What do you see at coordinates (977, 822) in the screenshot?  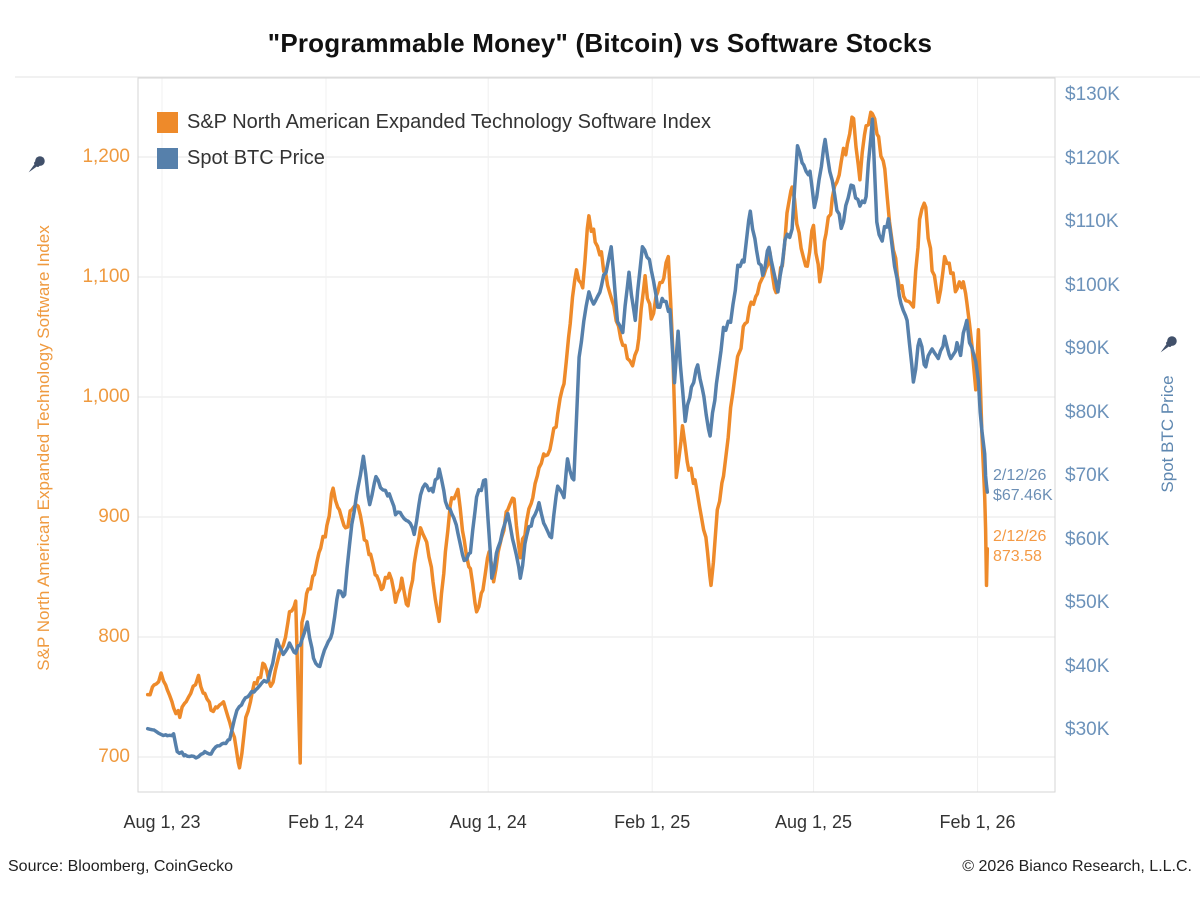 I see `x-axis-tick-label: Feb 1, 26` at bounding box center [977, 822].